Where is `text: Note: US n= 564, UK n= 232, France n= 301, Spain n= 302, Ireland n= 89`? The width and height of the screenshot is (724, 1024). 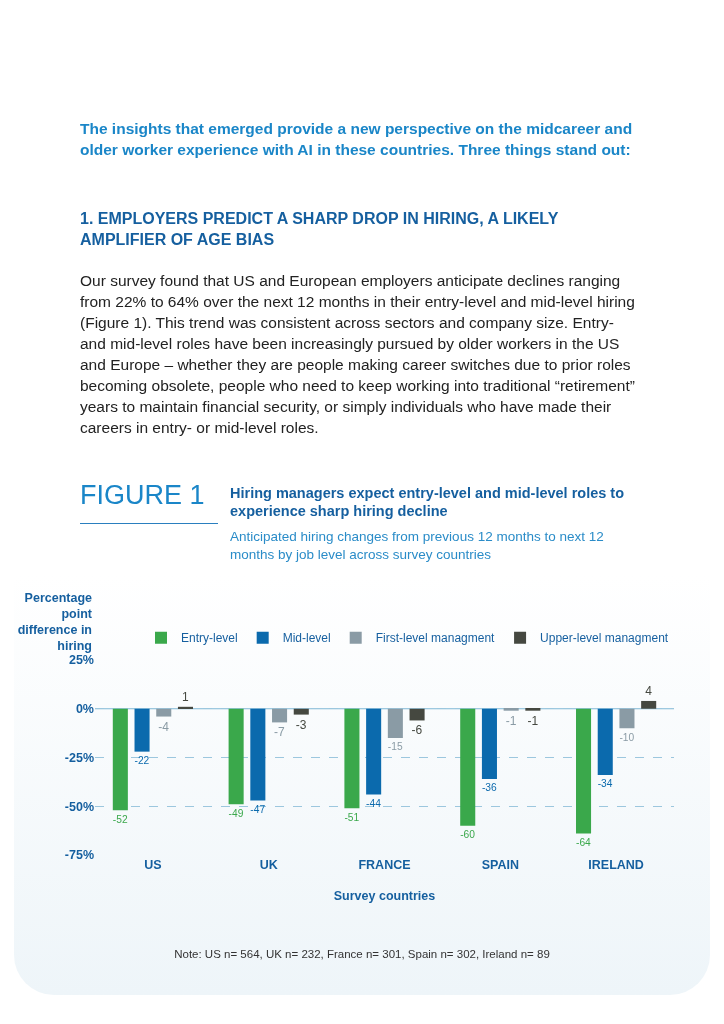 text: Note: US n= 564, UK n= 232, France n= 301, Spain n= 302, Ireland n= 89 is located at coordinates (362, 954).